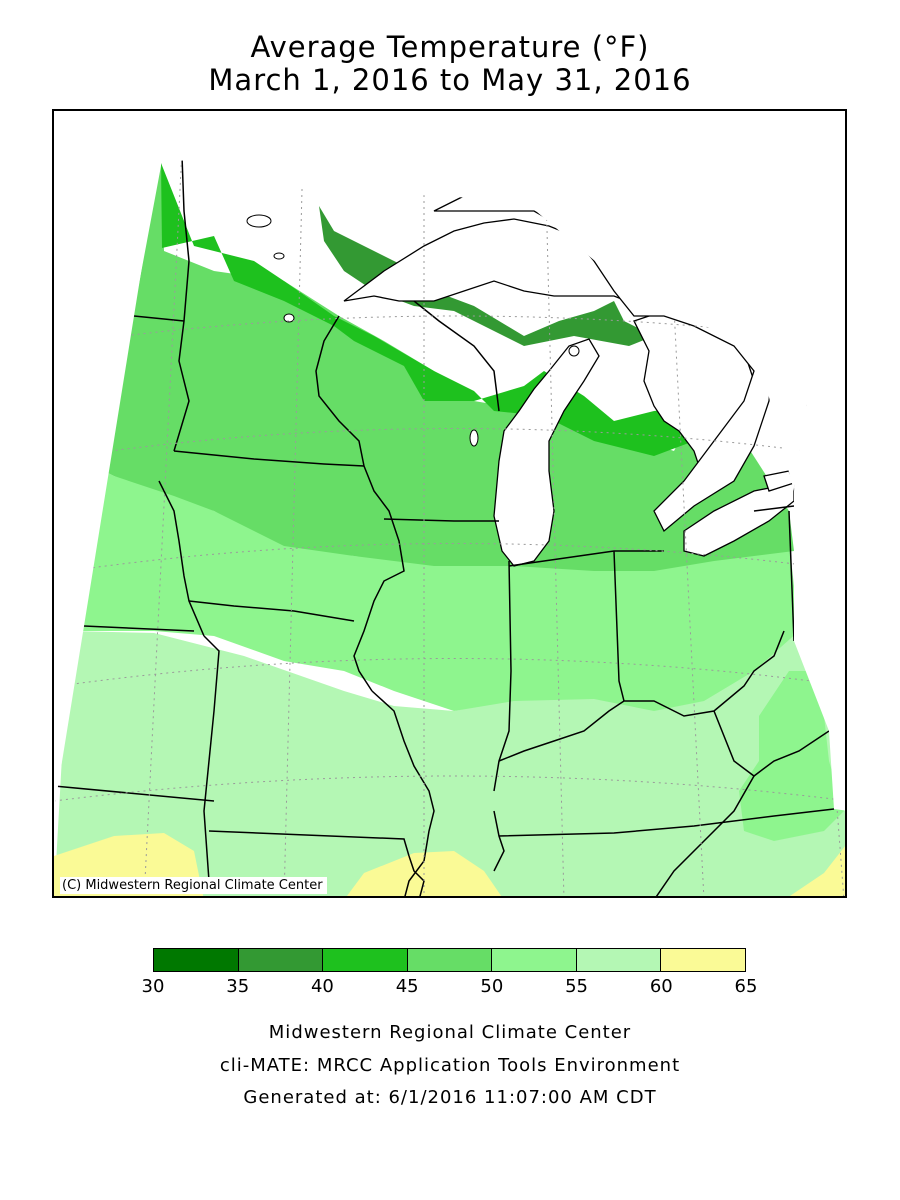 This screenshot has width=900, height=1200. What do you see at coordinates (641, 696) in the screenshot?
I see `oh-ky-river` at bounding box center [641, 696].